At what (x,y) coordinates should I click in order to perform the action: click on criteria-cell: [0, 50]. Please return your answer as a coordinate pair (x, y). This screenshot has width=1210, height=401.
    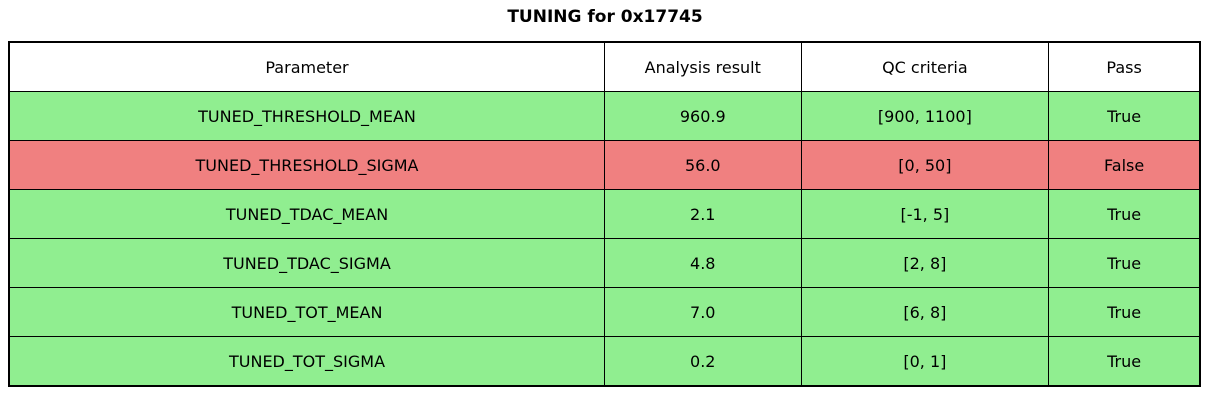
    Looking at the image, I should click on (925, 165).